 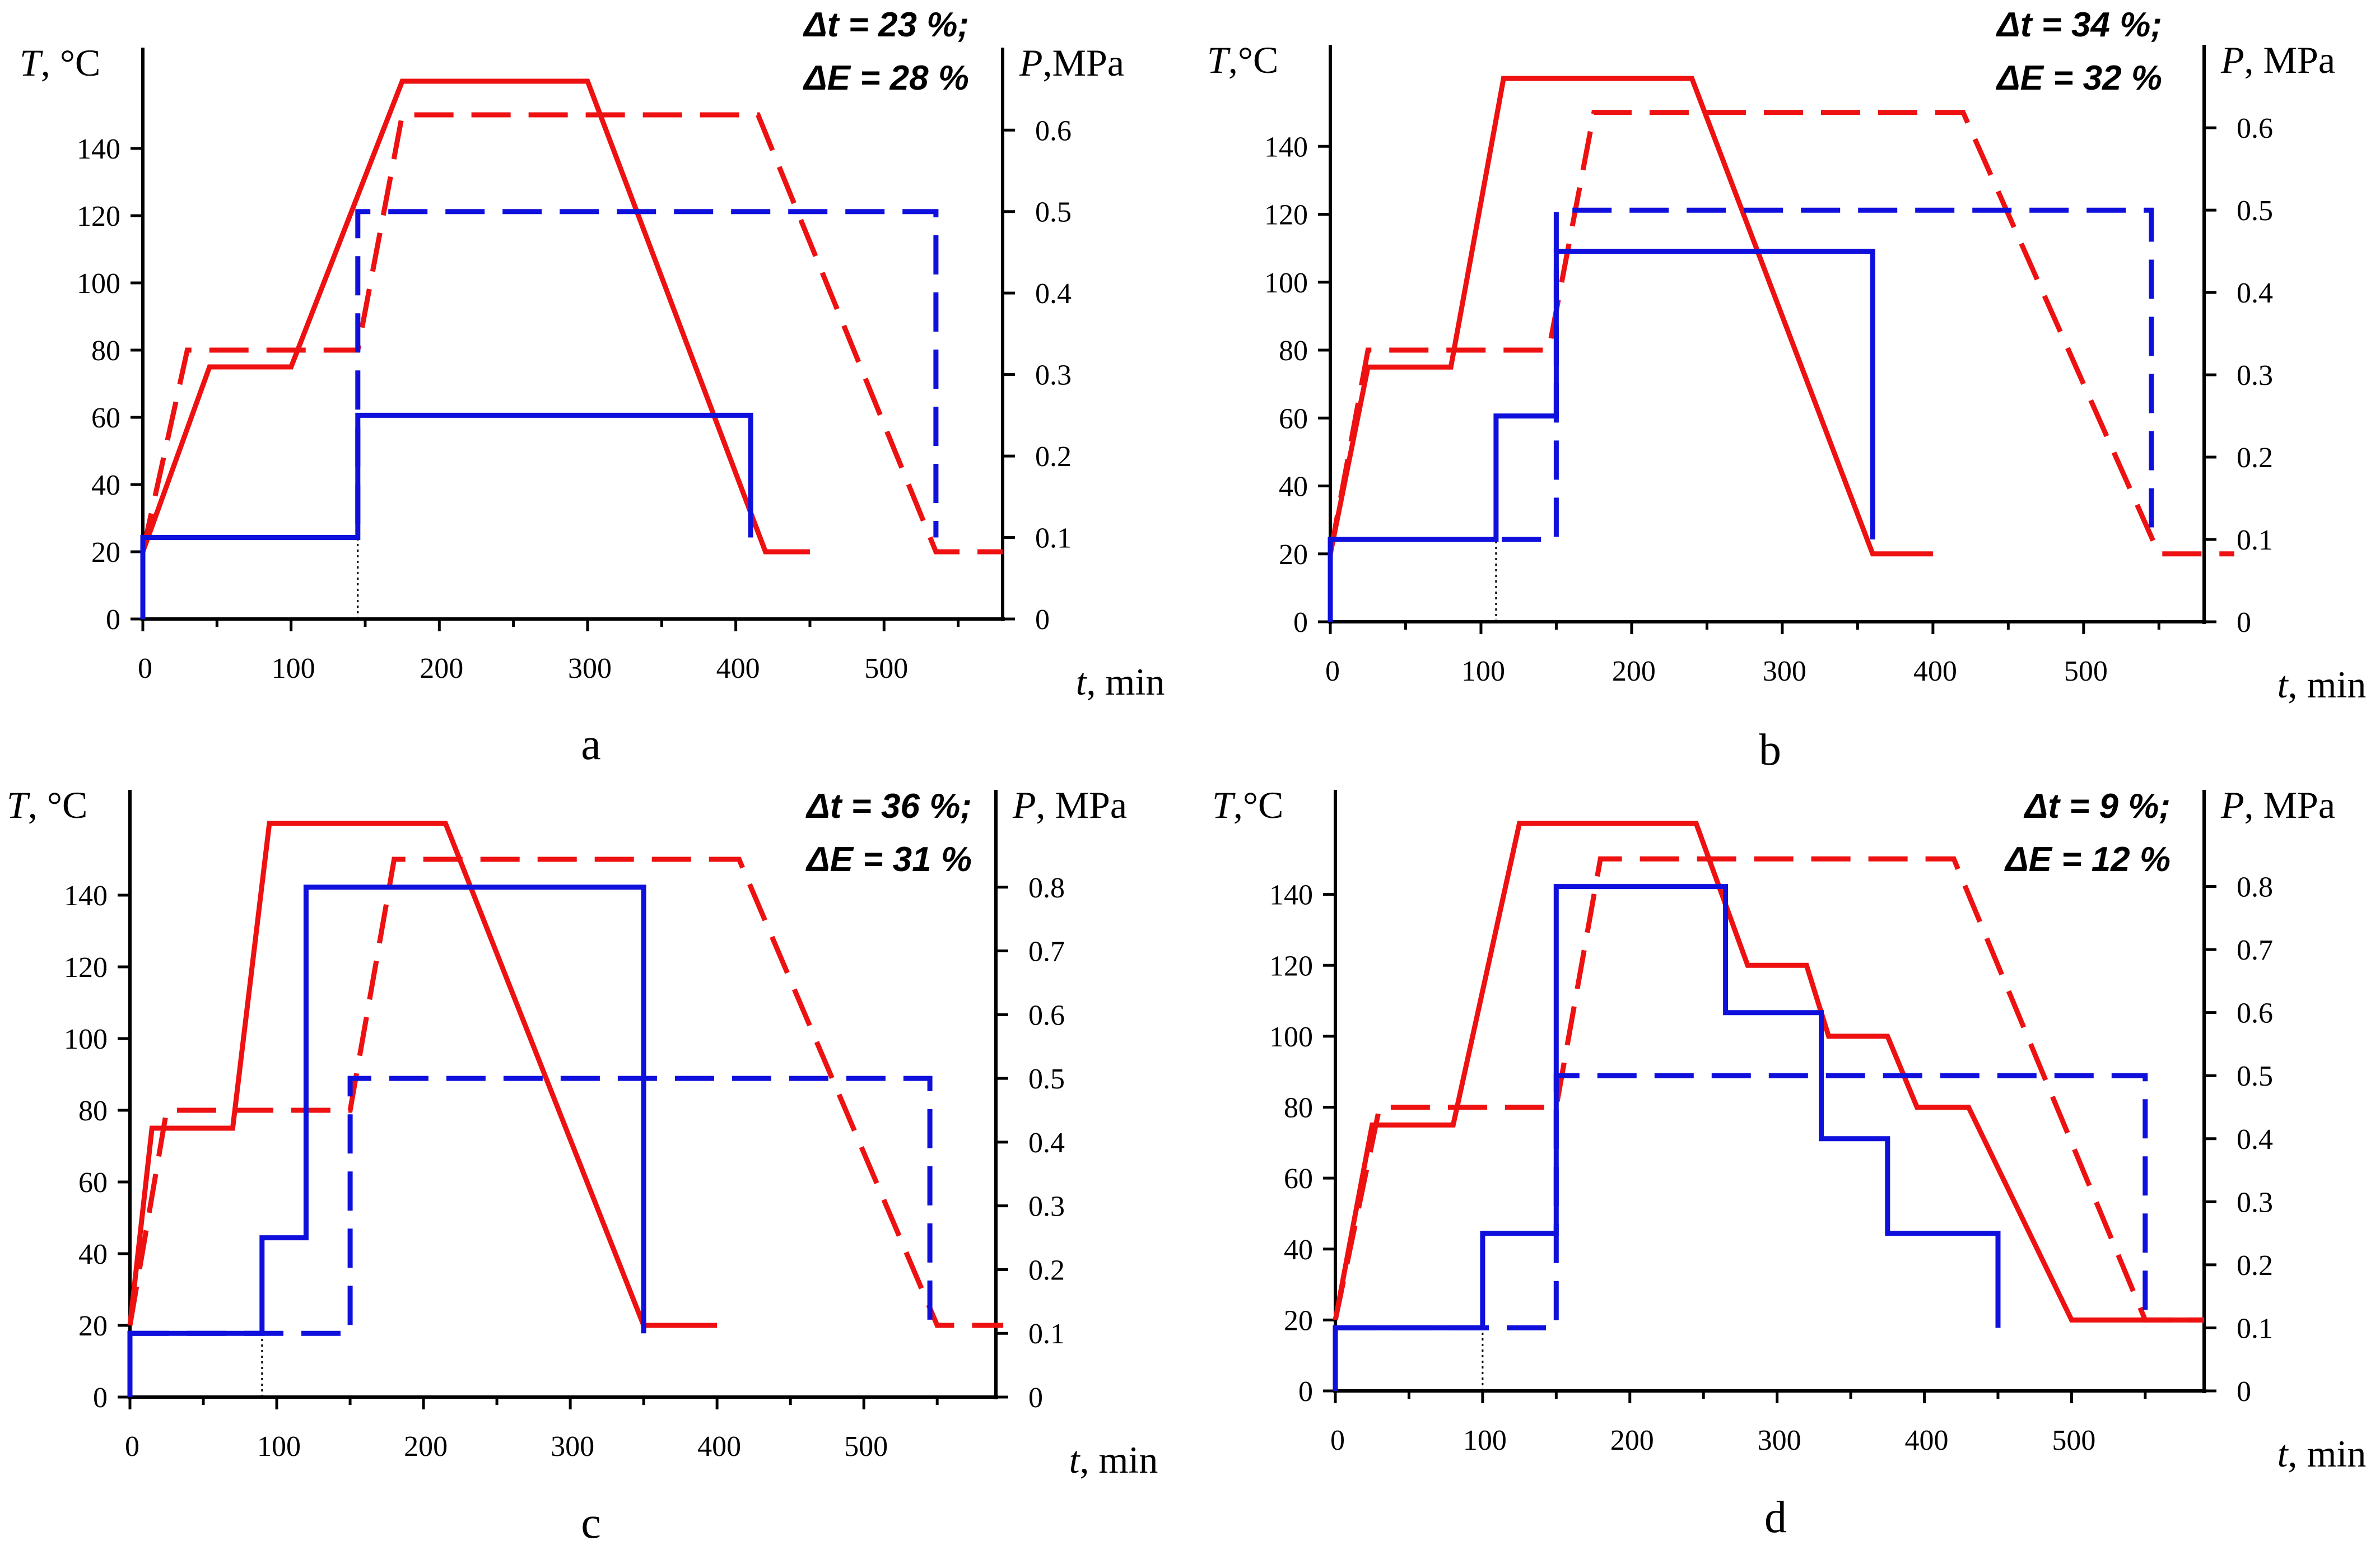 I want to click on panel-letter: c, so click(x=591, y=1523).